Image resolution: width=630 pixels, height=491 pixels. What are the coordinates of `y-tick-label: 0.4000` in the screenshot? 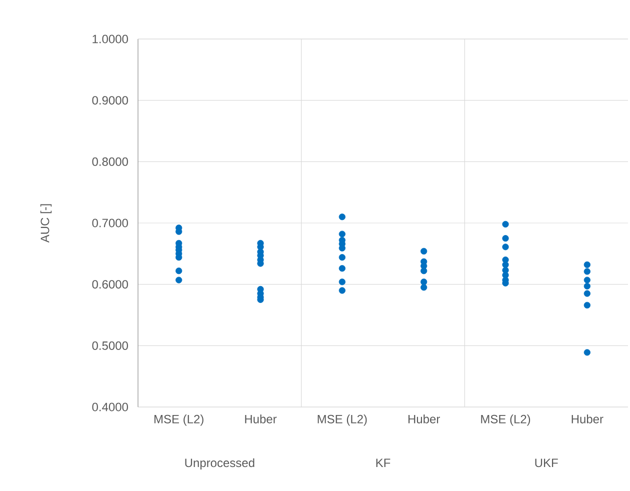 It's located at (110, 407).